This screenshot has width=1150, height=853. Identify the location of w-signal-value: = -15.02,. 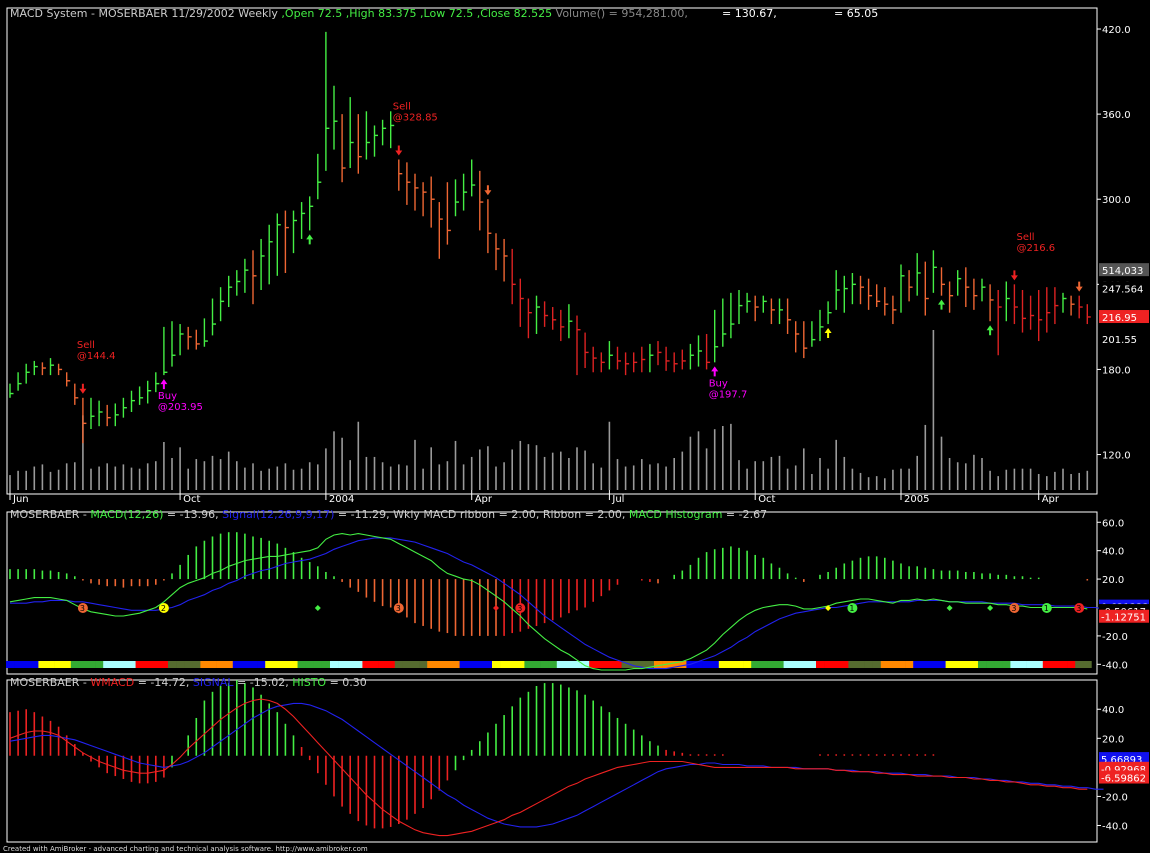
(263, 682).